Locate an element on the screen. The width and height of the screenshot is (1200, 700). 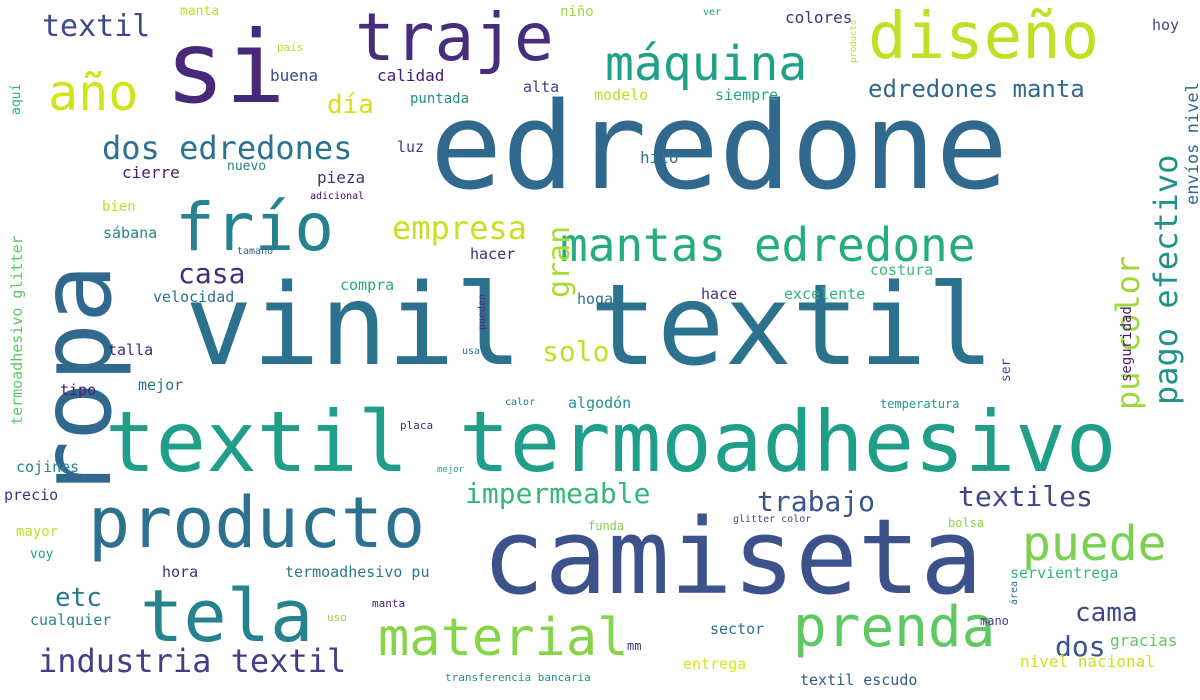
cloud-word: hace is located at coordinates (719, 294).